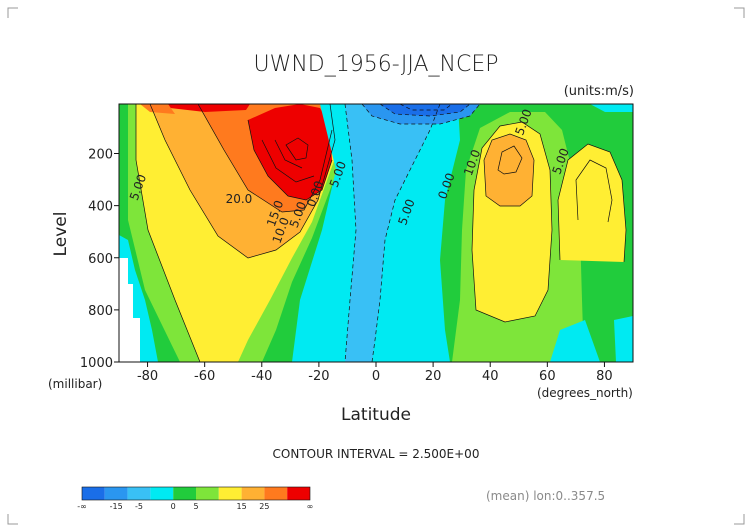 This screenshot has height=532, width=752. I want to click on cyan-patch-bottom-right, so click(575, 341).